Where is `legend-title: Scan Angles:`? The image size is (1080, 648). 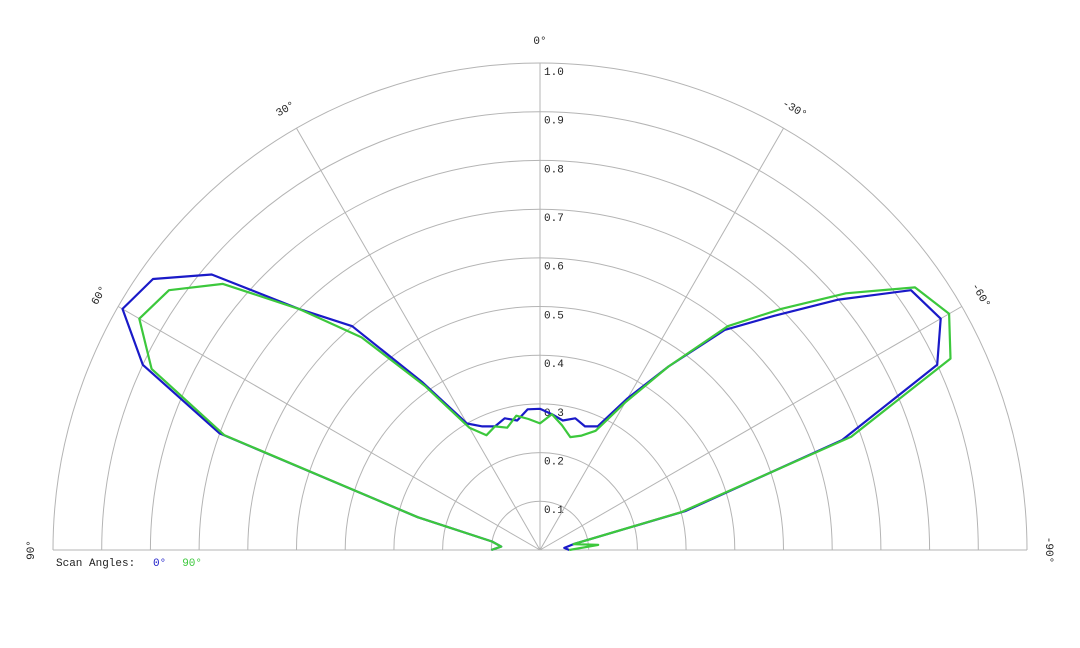 legend-title: Scan Angles: is located at coordinates (95, 564).